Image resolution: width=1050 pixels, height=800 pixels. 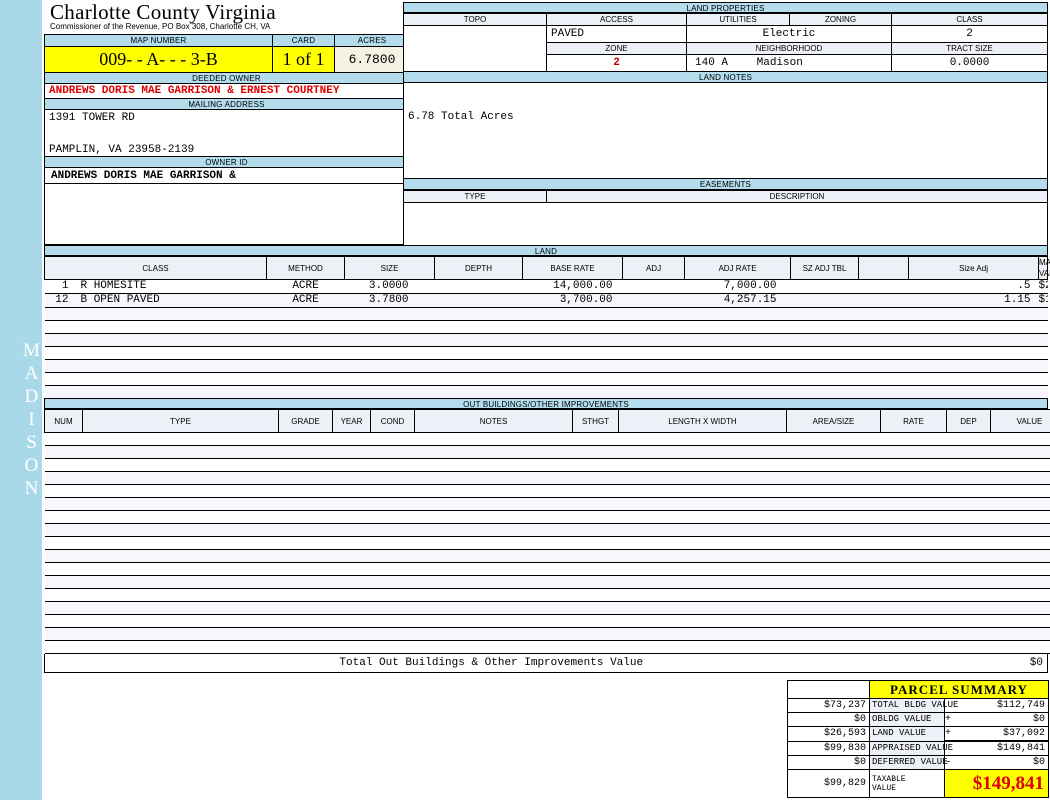 What do you see at coordinates (1001, 762) in the screenshot?
I see `deferred-amount: $0` at bounding box center [1001, 762].